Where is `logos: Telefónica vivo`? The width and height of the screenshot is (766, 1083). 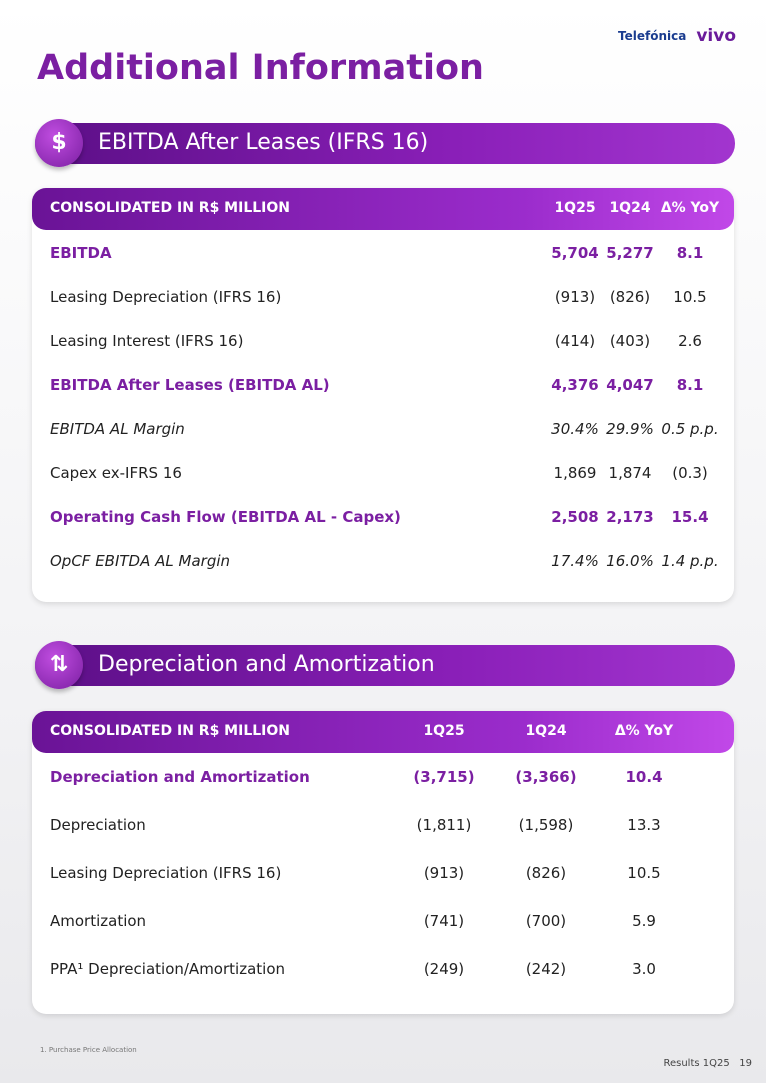
logos: Telefónica vivo is located at coordinates (677, 36).